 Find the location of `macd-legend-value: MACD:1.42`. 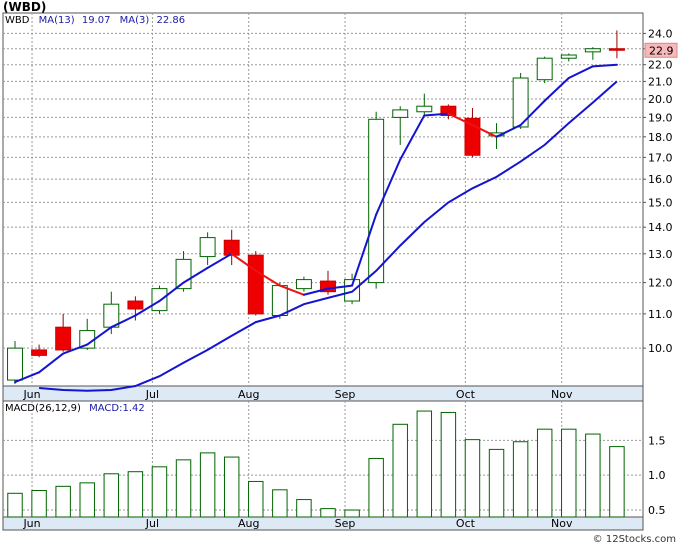

macd-legend-value: MACD:1.42 is located at coordinates (117, 408).